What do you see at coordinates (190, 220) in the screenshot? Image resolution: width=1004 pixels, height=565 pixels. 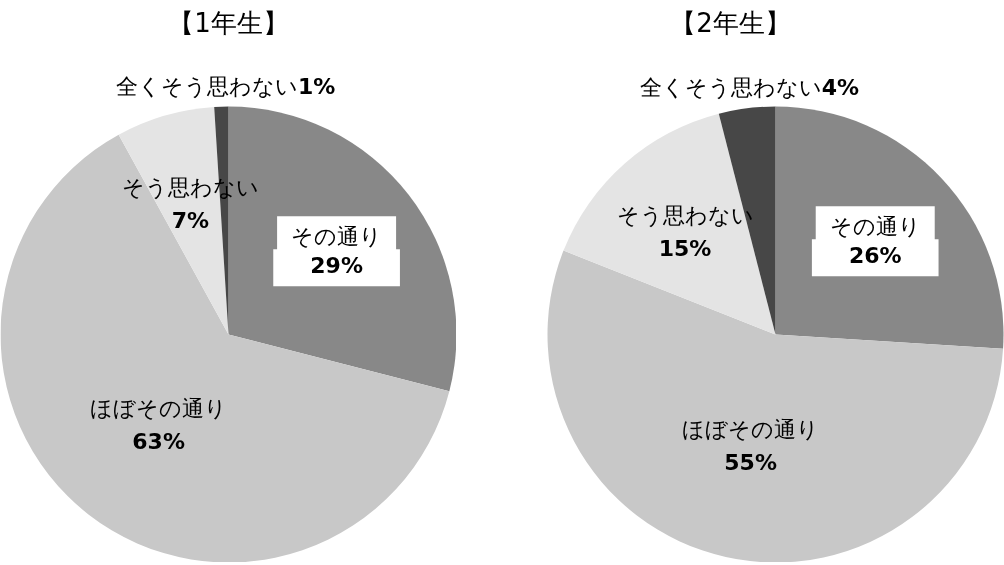 I see `data-label: 7%` at bounding box center [190, 220].